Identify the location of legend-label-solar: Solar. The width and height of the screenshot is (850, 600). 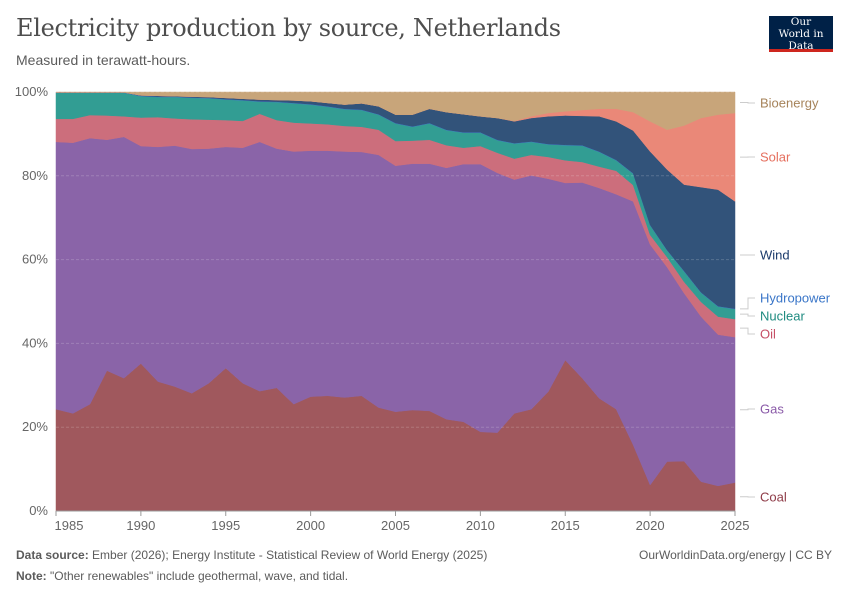
(775, 157).